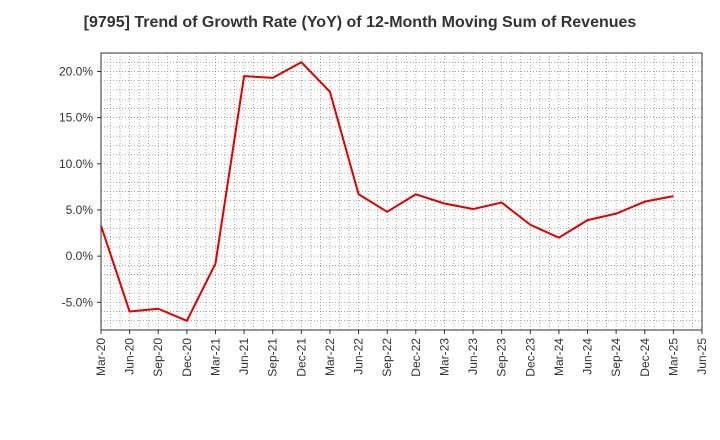 This screenshot has height=440, width=720. Describe the element at coordinates (76, 71) in the screenshot. I see `y-tick-label: 20.0%` at that location.